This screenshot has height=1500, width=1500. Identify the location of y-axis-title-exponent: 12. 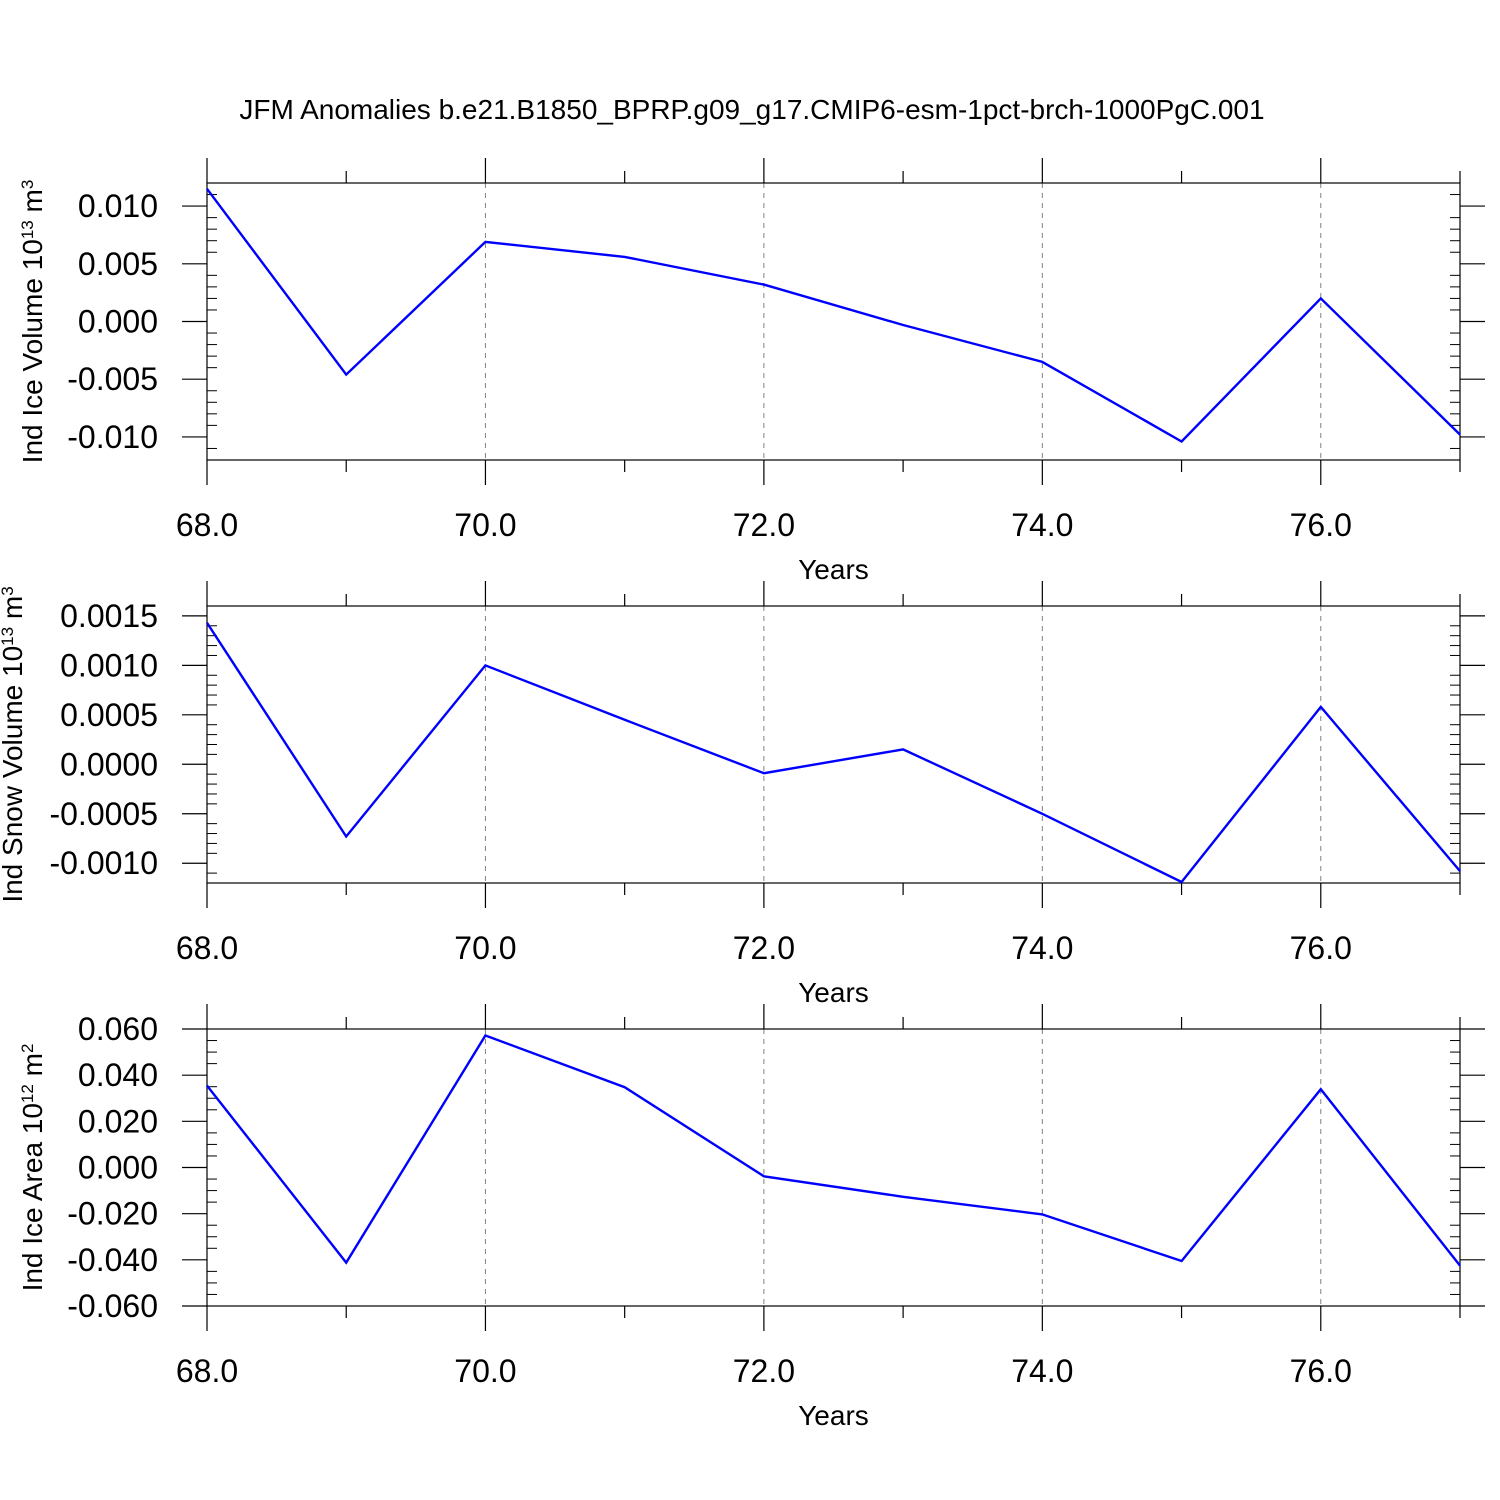
(27, 1093).